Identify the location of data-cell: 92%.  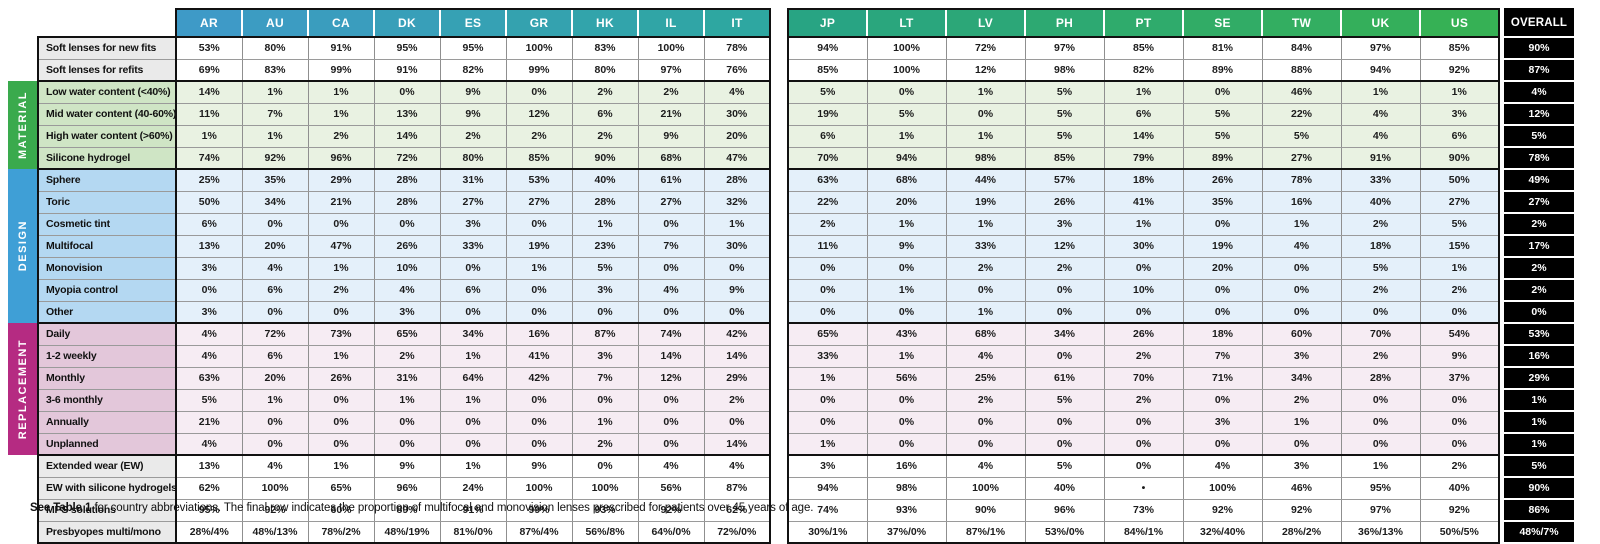
(1460, 70).